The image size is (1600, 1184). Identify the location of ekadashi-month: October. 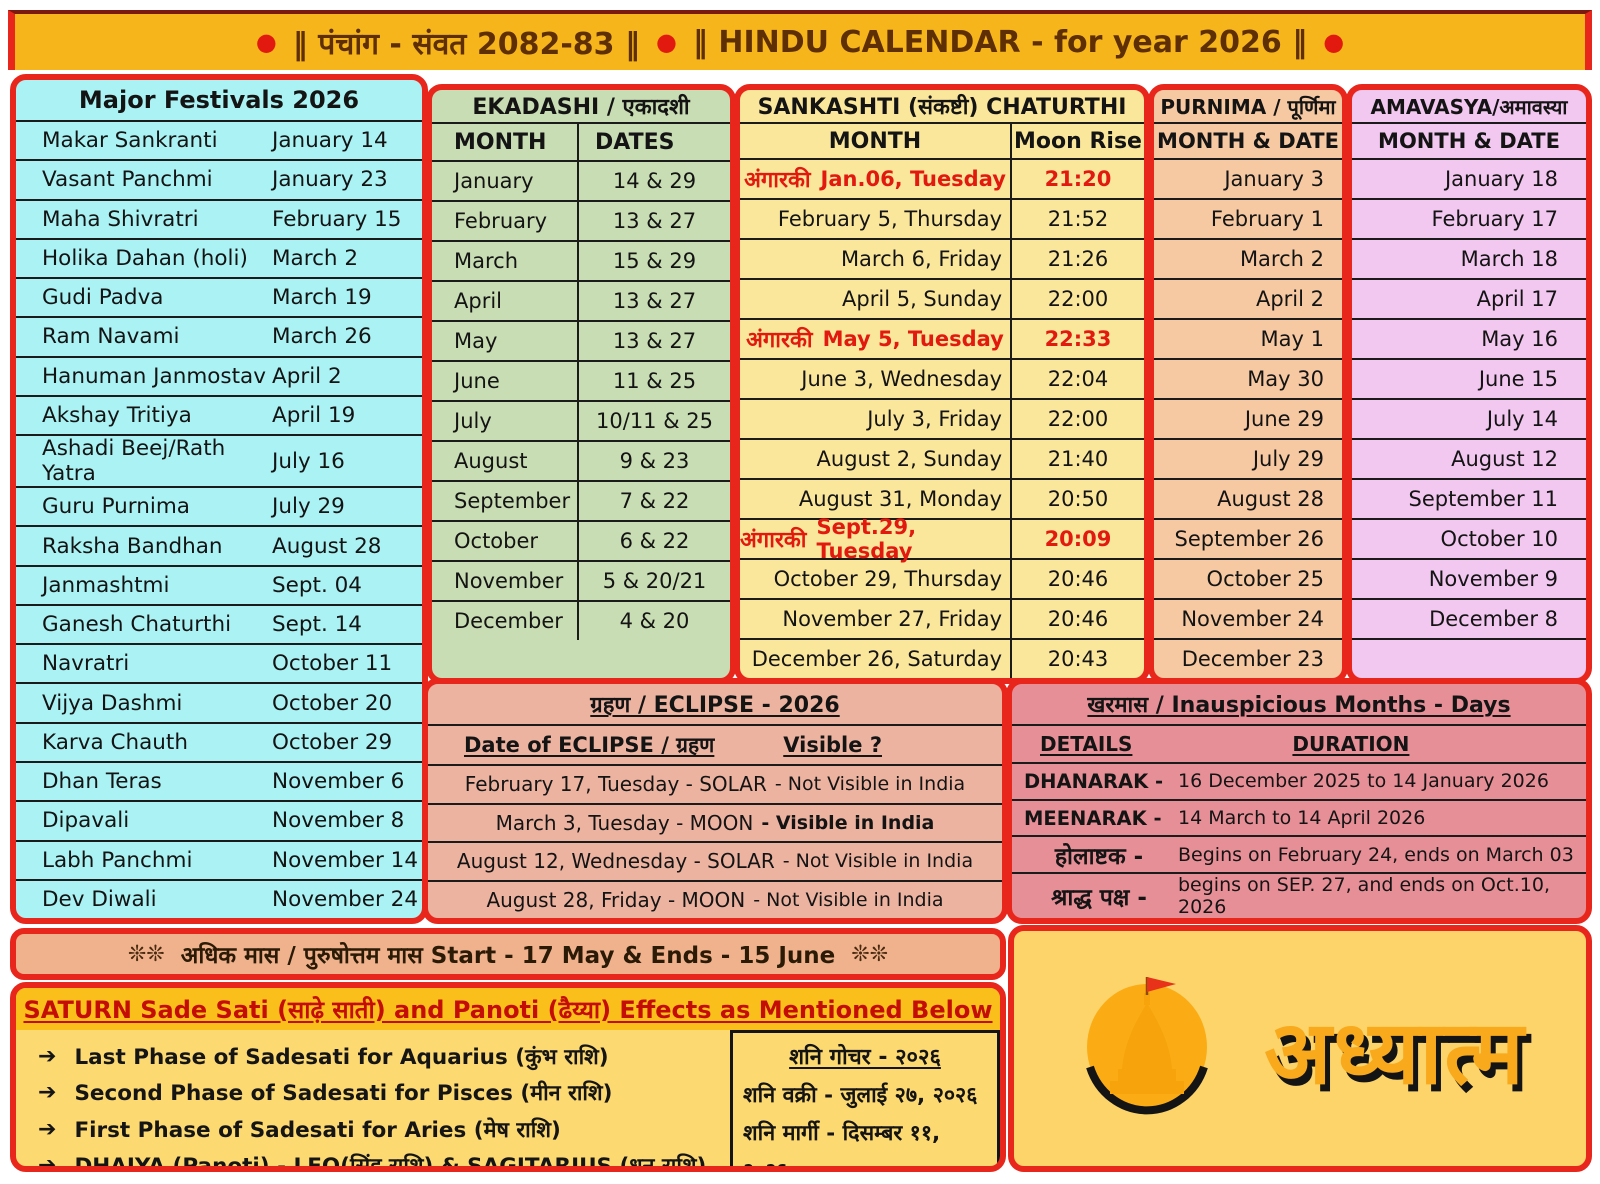
(505, 541).